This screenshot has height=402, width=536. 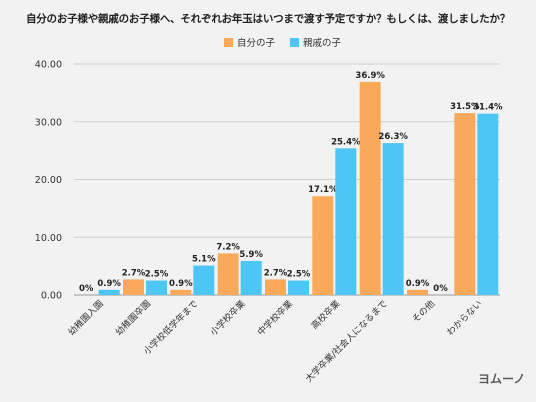 I want to click on y-tick-label: 20.00, so click(x=48, y=180).